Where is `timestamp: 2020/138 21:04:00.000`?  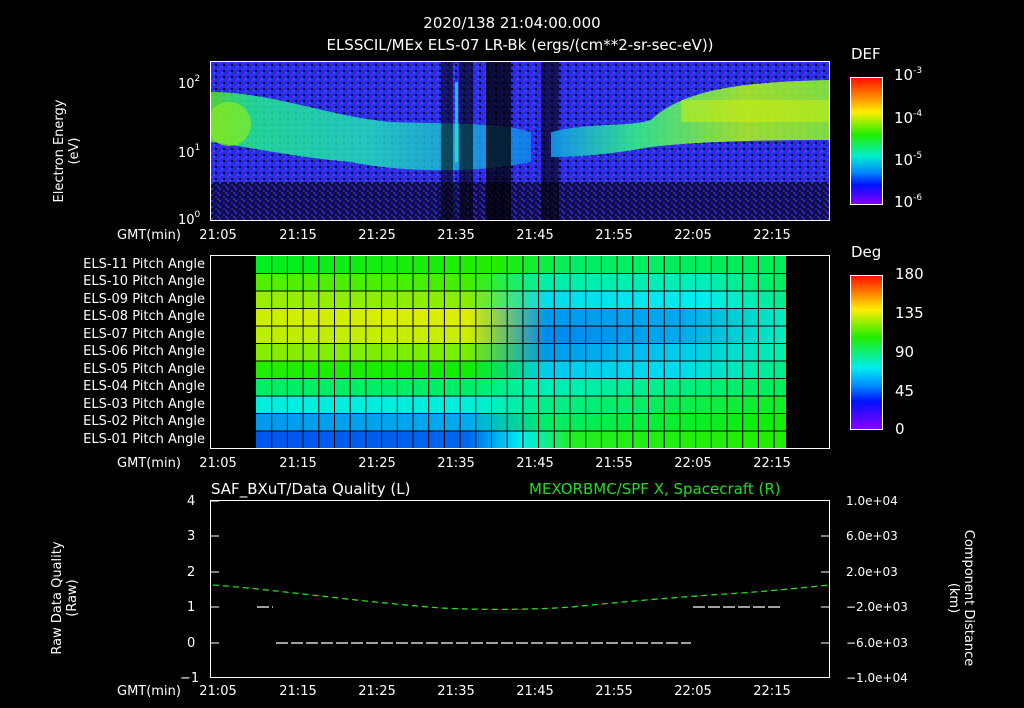
timestamp: 2020/138 21:04:00.000 is located at coordinates (512, 23).